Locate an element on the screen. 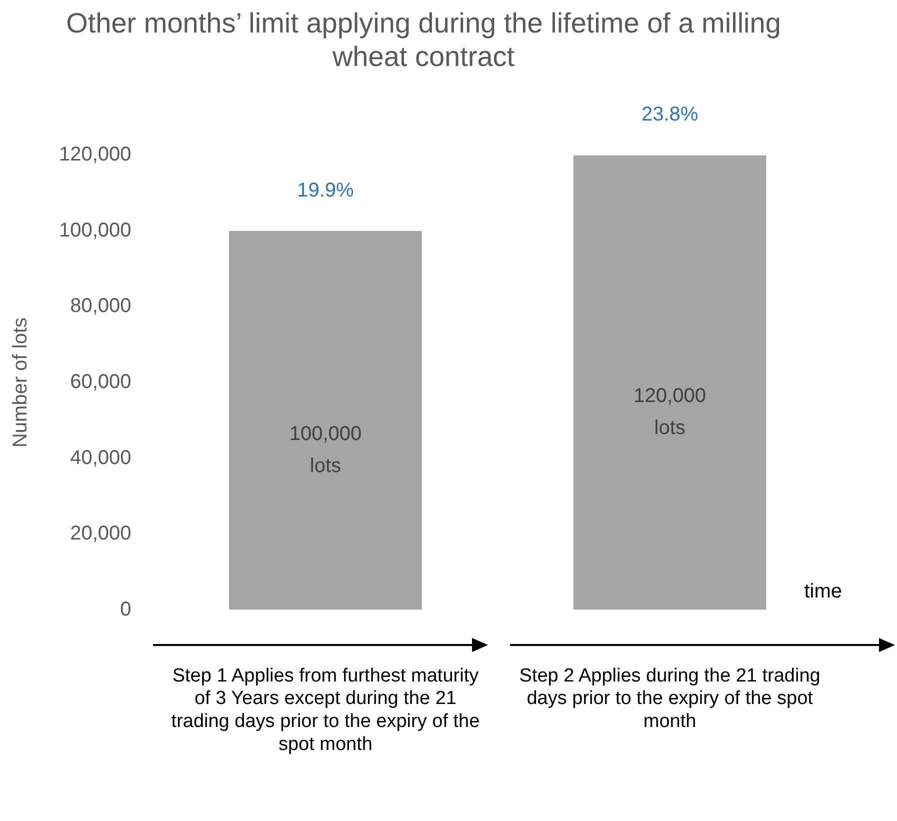  annotation: 19.9% is located at coordinates (325, 190).